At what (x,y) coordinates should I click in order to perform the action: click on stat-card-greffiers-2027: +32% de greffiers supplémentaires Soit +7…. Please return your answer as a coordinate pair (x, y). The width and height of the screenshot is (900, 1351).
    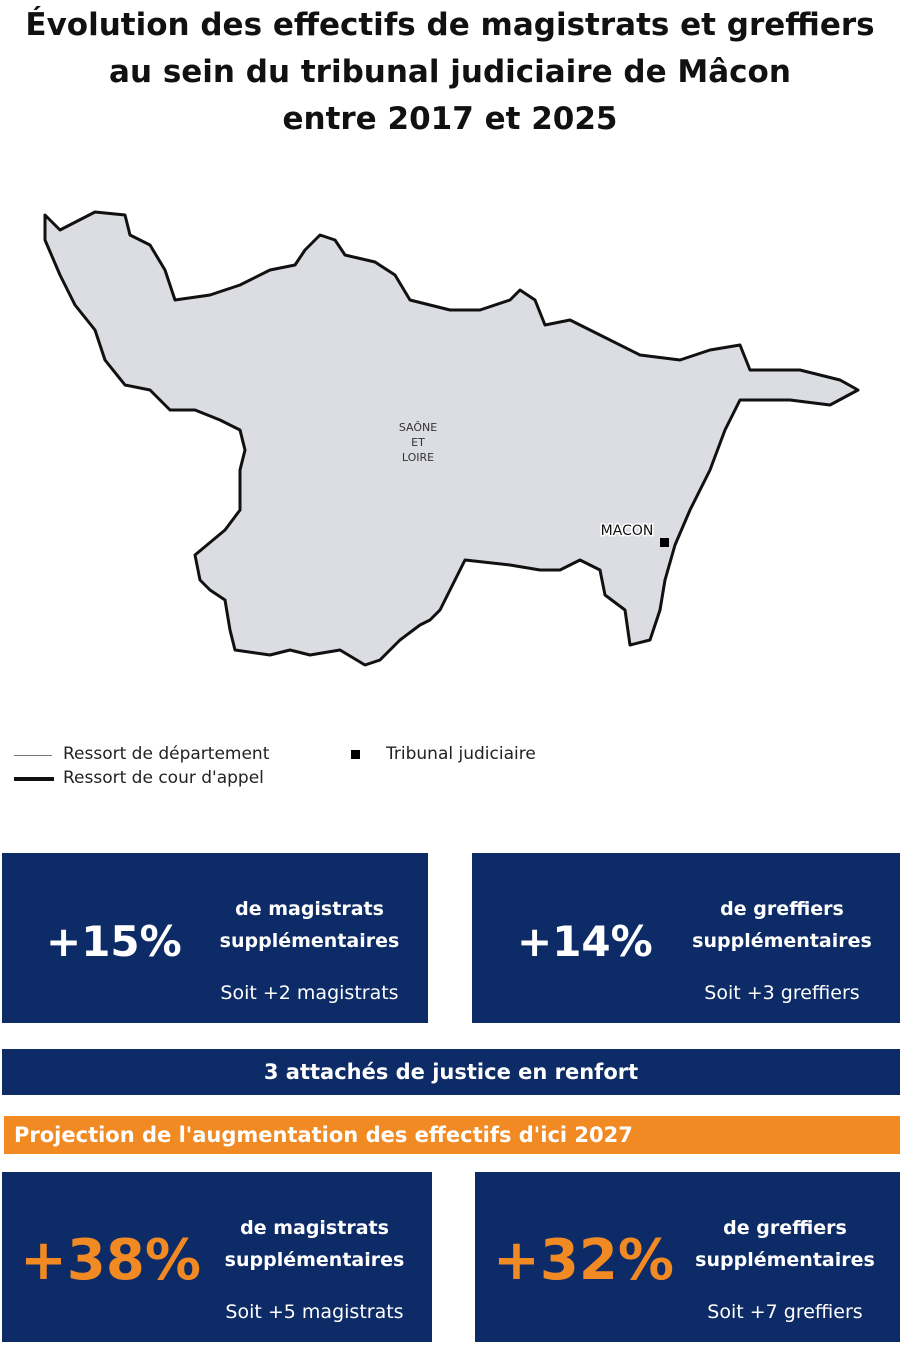
    Looking at the image, I should click on (687, 1257).